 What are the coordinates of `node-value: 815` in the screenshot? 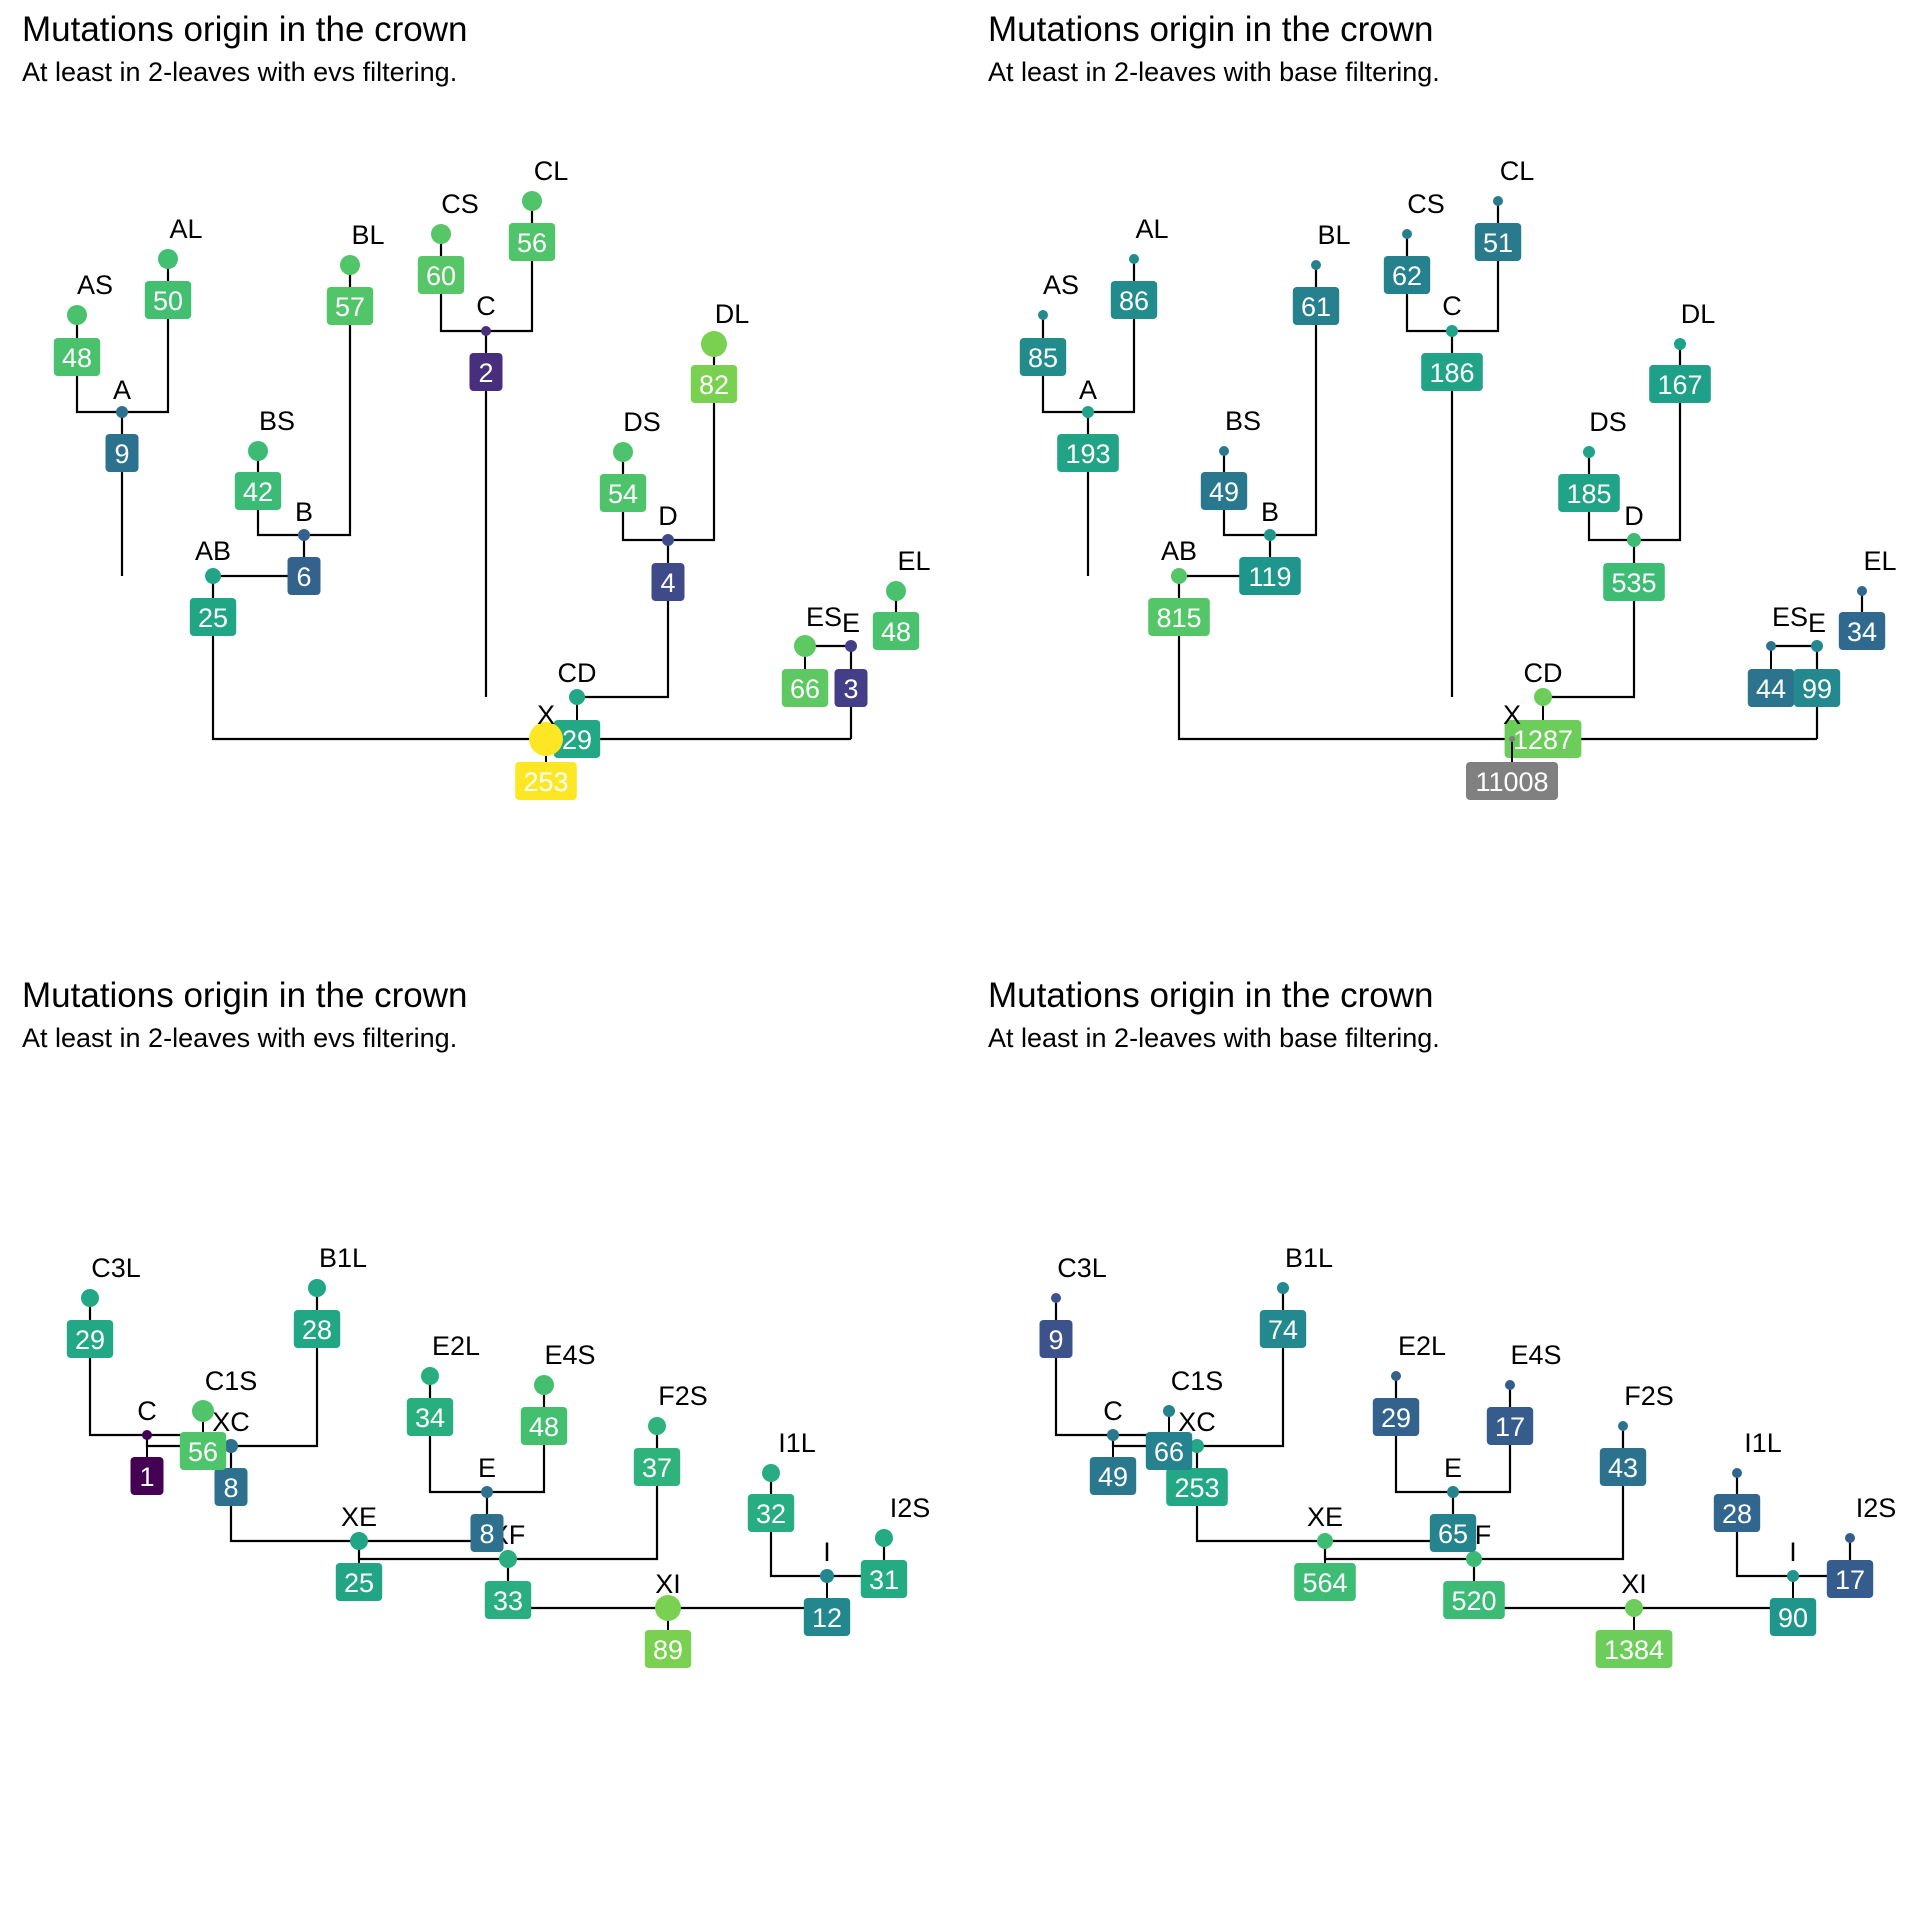 It's located at (1178, 618).